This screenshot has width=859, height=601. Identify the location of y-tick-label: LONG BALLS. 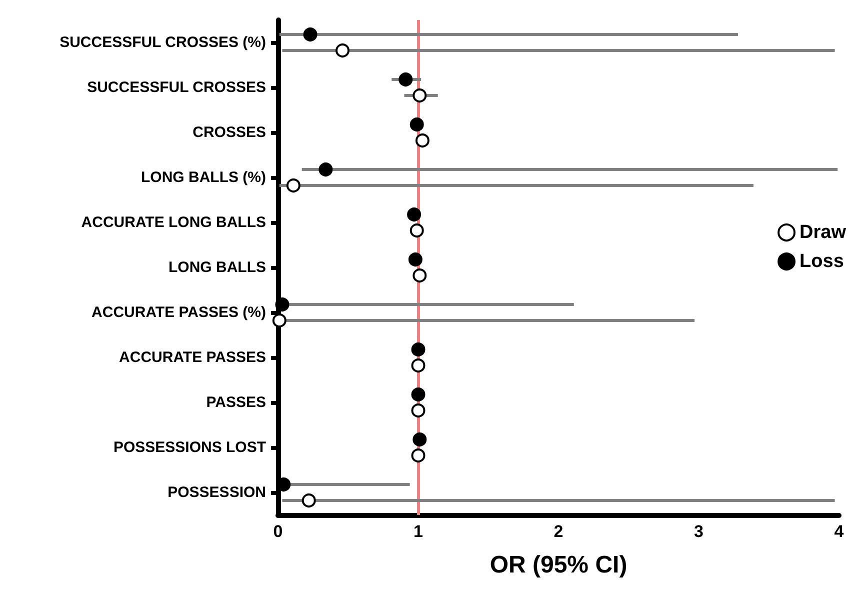
(217, 267).